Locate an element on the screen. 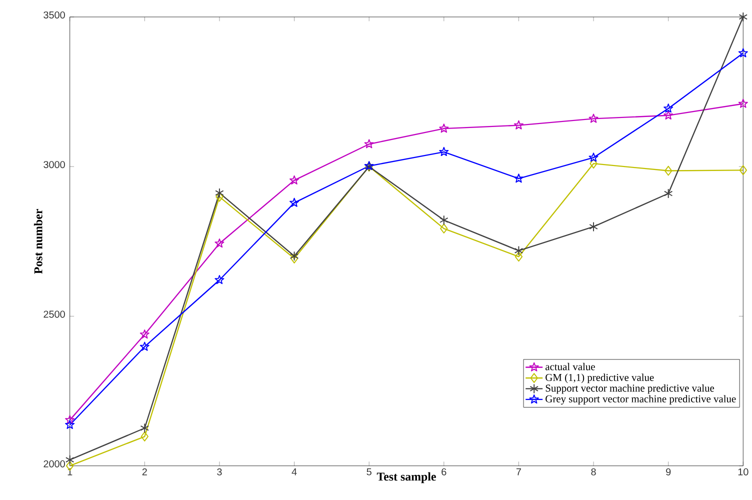 The width and height of the screenshot is (752, 500). y-axis-title: Post number is located at coordinates (38, 241).